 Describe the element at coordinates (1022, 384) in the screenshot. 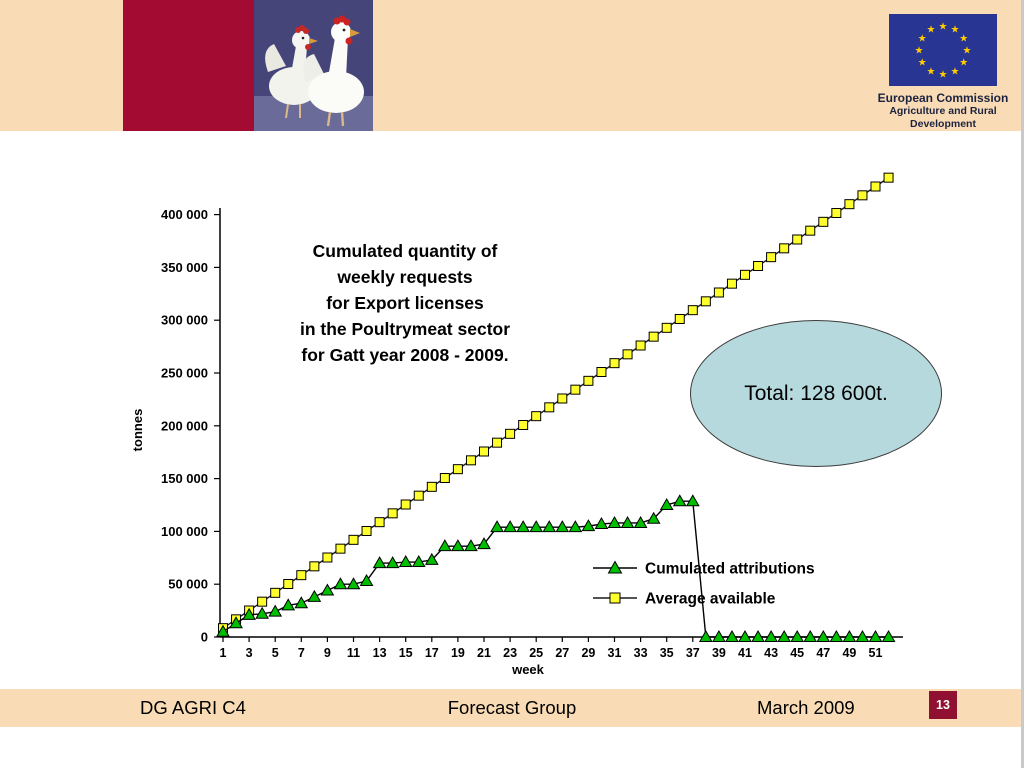

I see `slide-right-edge` at that location.